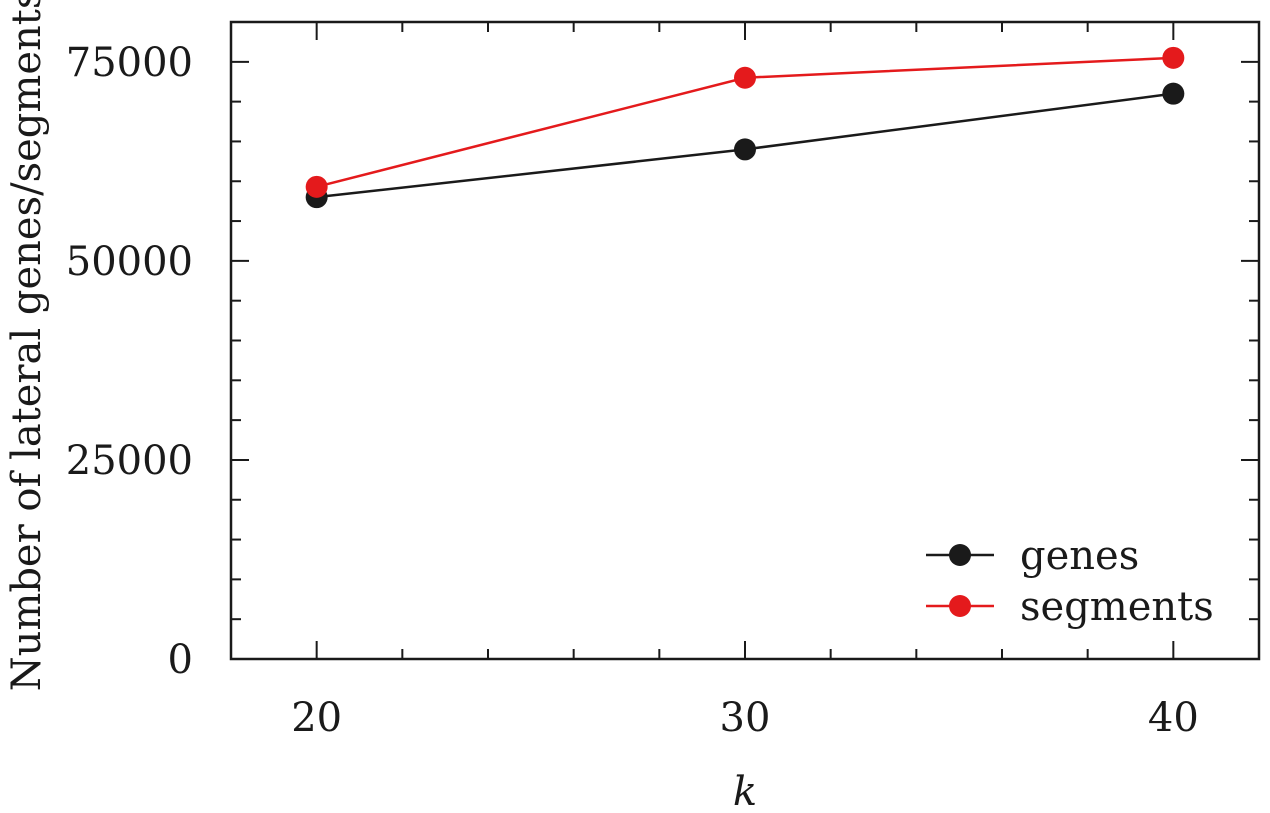 This screenshot has height=813, width=1270. What do you see at coordinates (129, 262) in the screenshot?
I see `y-tick-label: 50000` at bounding box center [129, 262].